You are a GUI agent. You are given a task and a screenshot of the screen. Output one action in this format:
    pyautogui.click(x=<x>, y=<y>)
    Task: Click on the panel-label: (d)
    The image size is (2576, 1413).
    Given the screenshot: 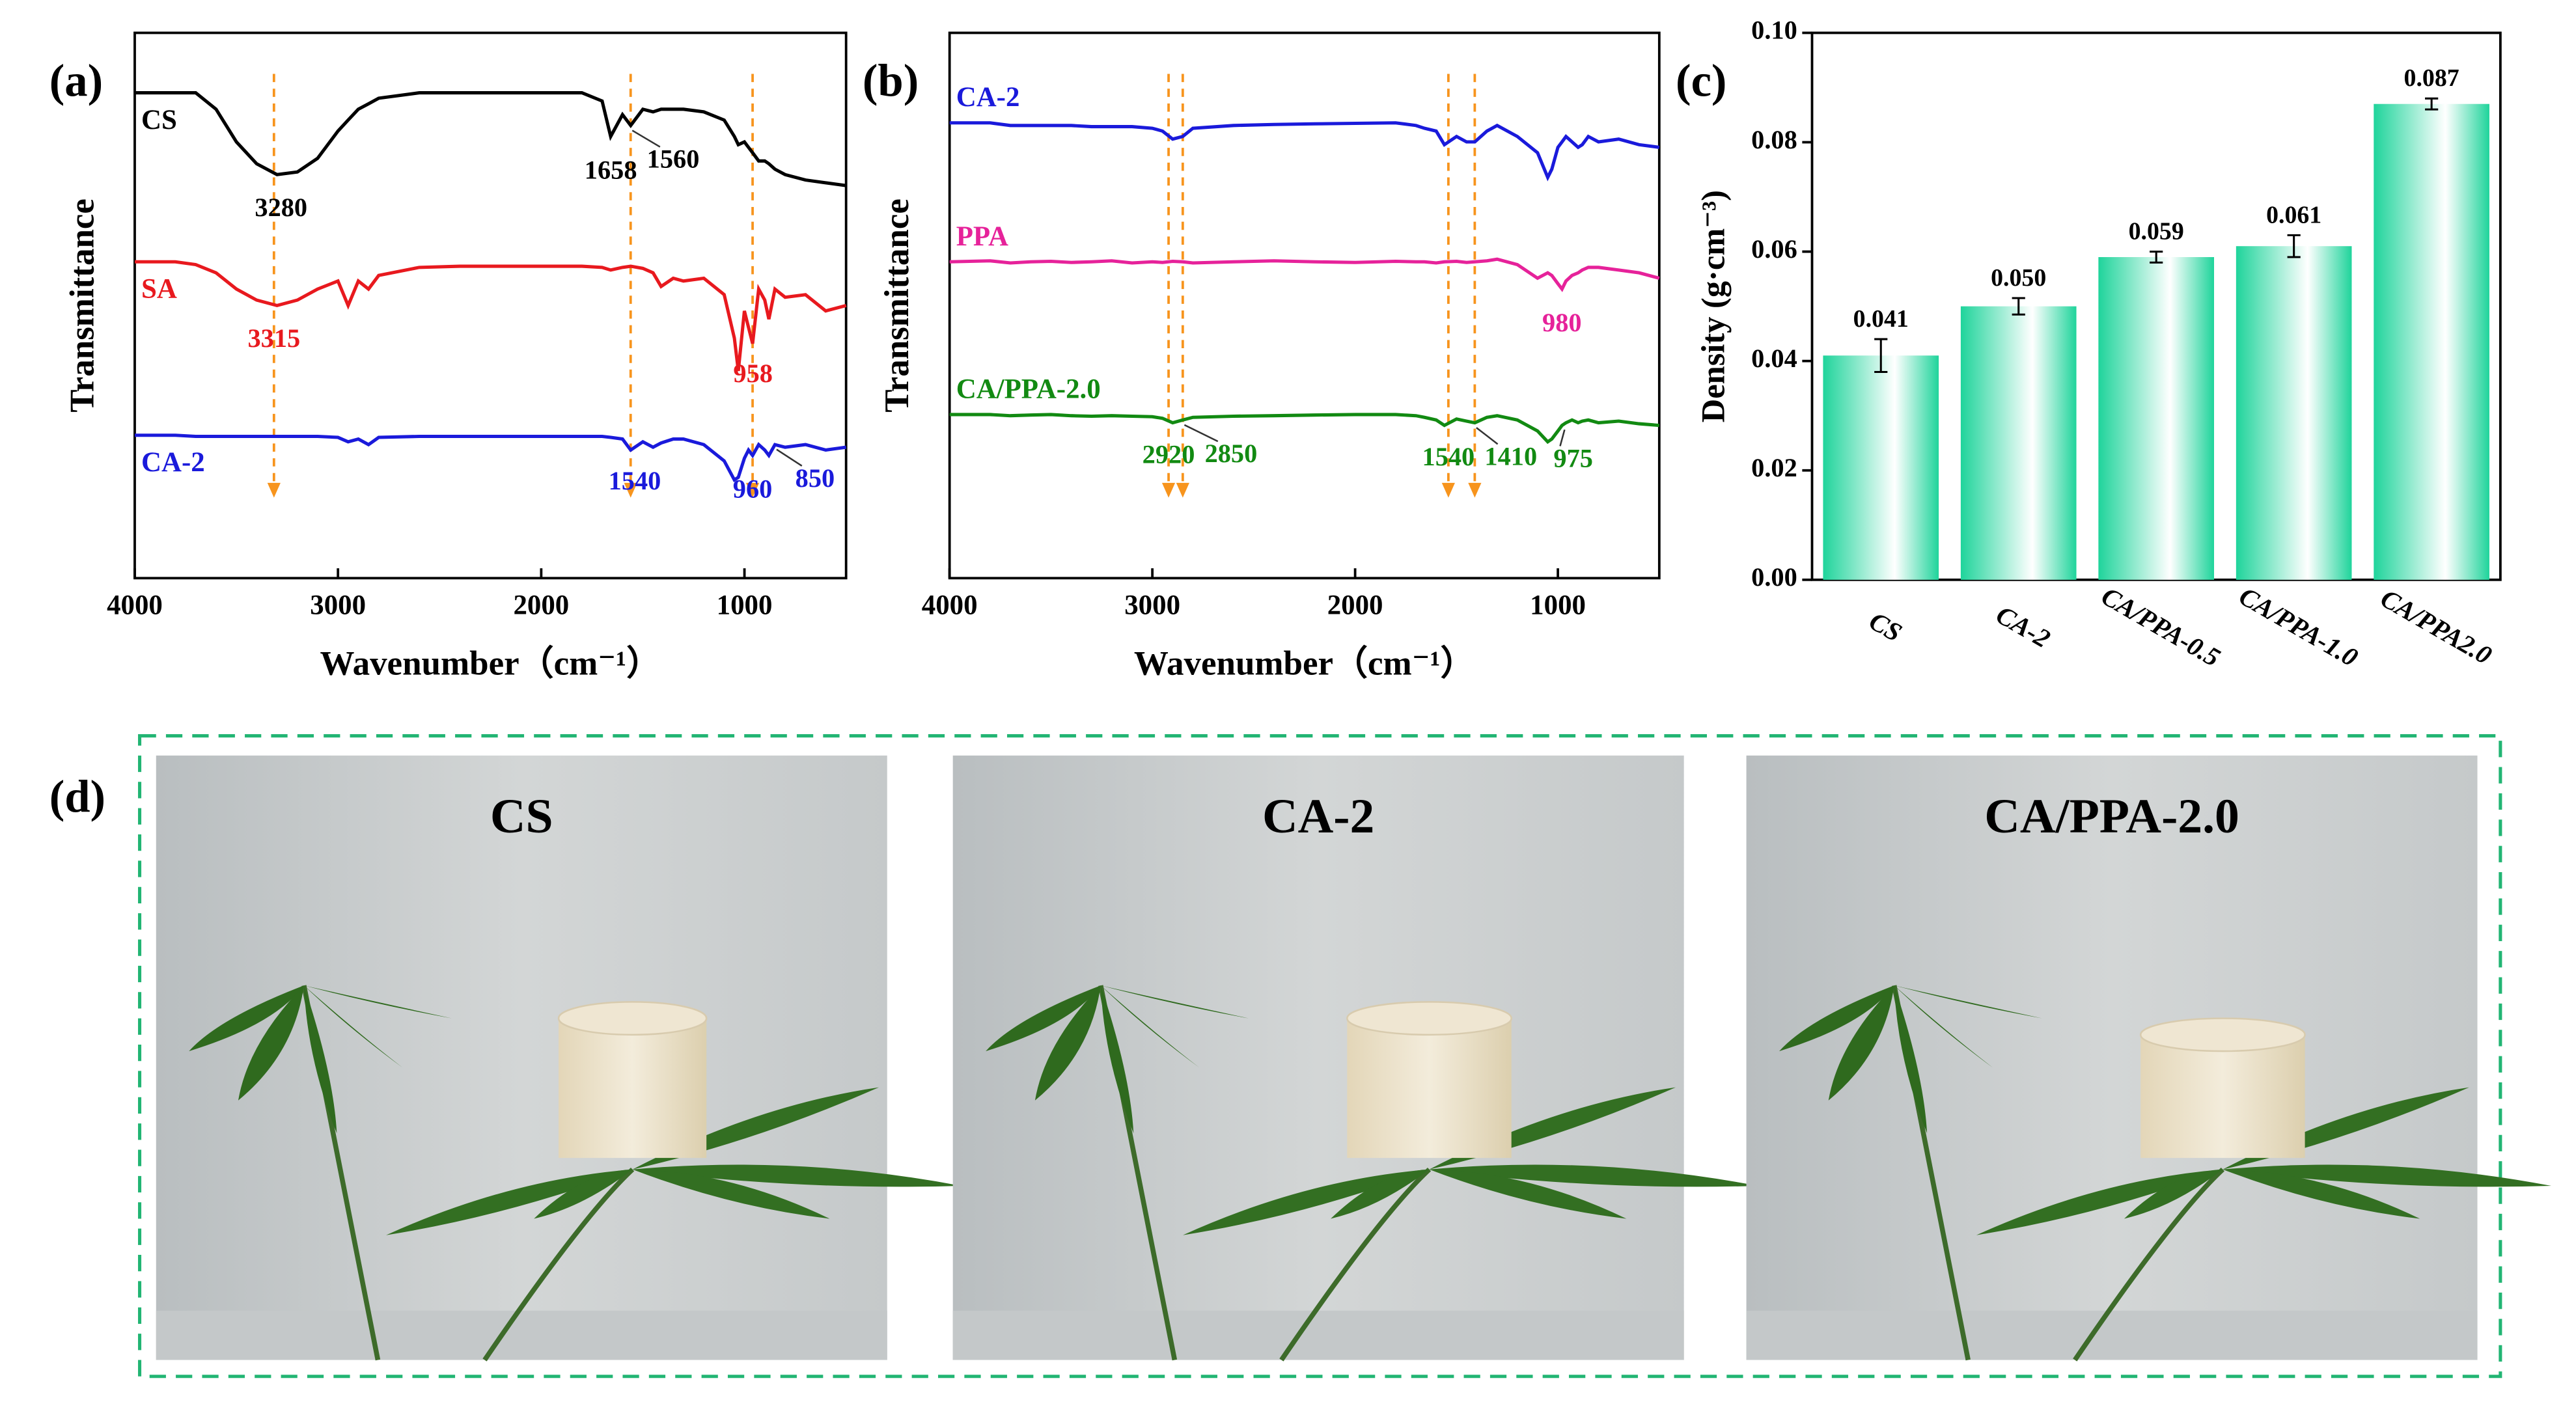 What is the action you would take?
    pyautogui.click(x=77, y=797)
    